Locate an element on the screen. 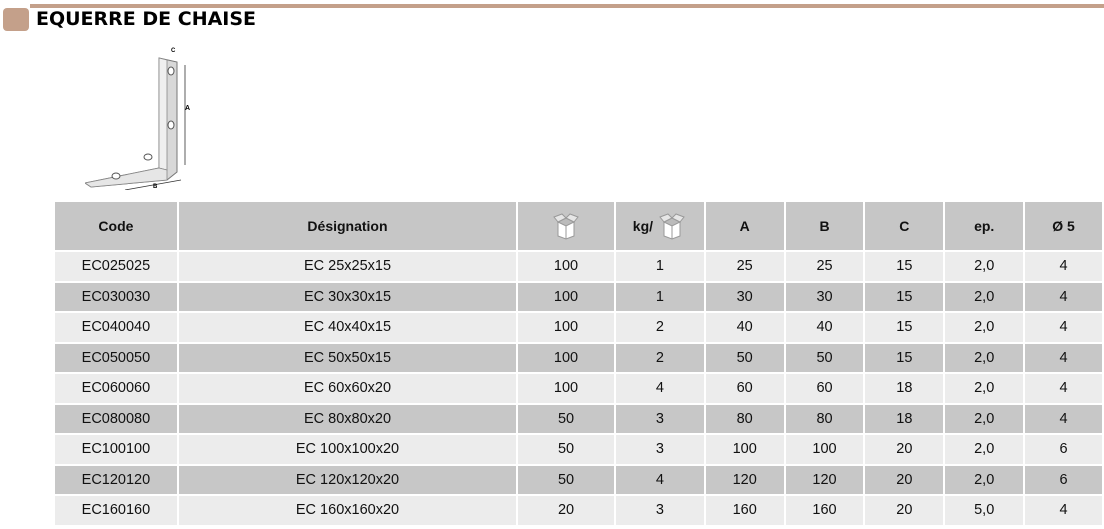 This screenshot has width=1104, height=529. table-row: EC100100 EC 100x100x20 50 3 100 100 20 2,0 6 is located at coordinates (578, 449).